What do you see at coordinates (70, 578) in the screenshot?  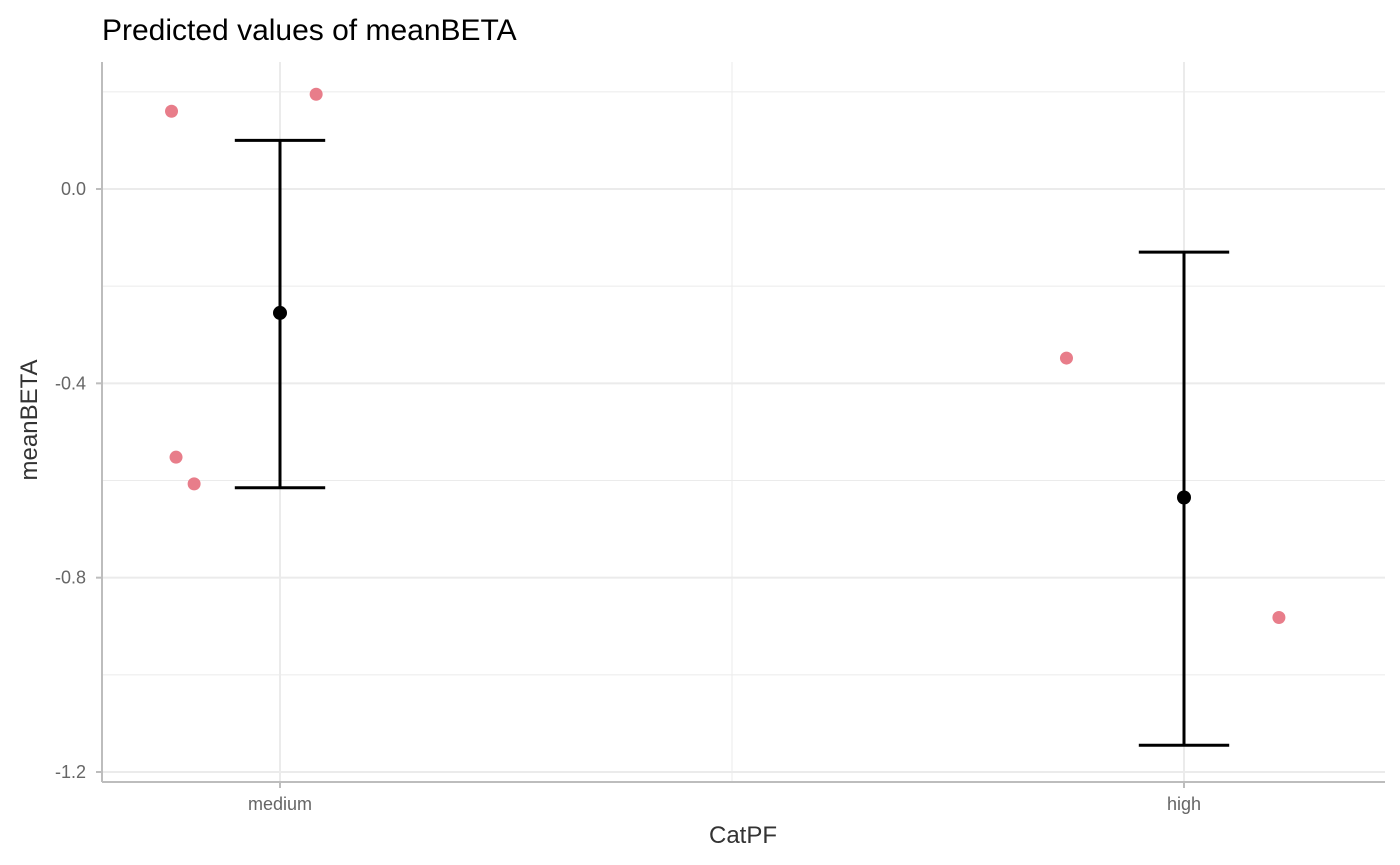 I see `y-tick-label-2: -0.8` at bounding box center [70, 578].